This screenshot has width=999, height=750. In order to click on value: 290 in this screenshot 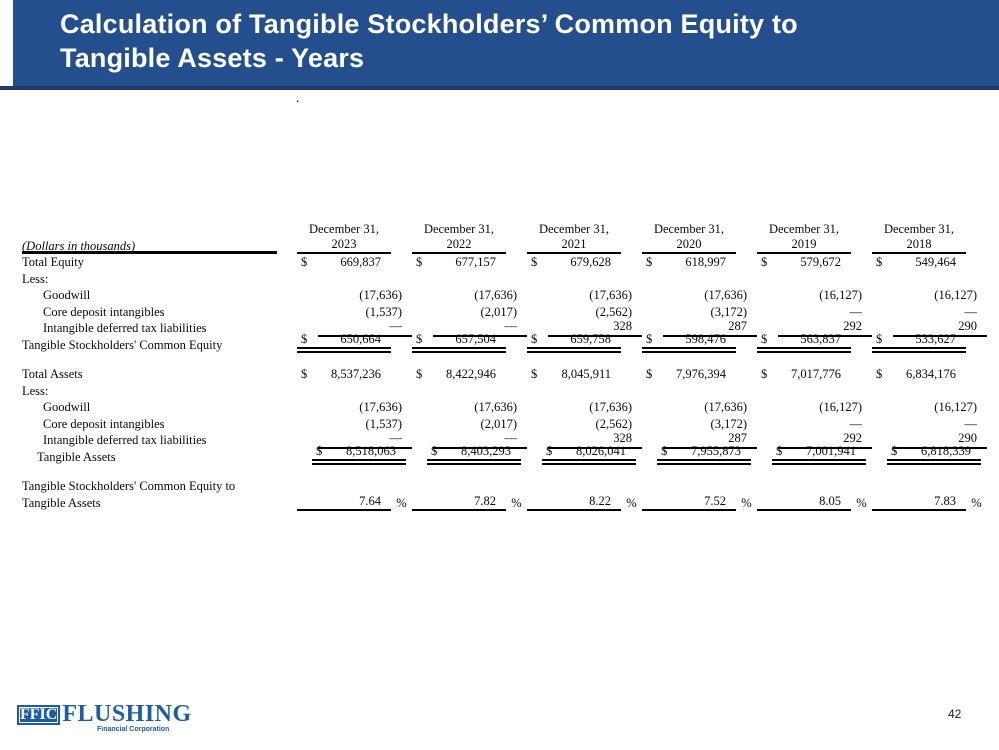, I will do `click(967, 438)`.